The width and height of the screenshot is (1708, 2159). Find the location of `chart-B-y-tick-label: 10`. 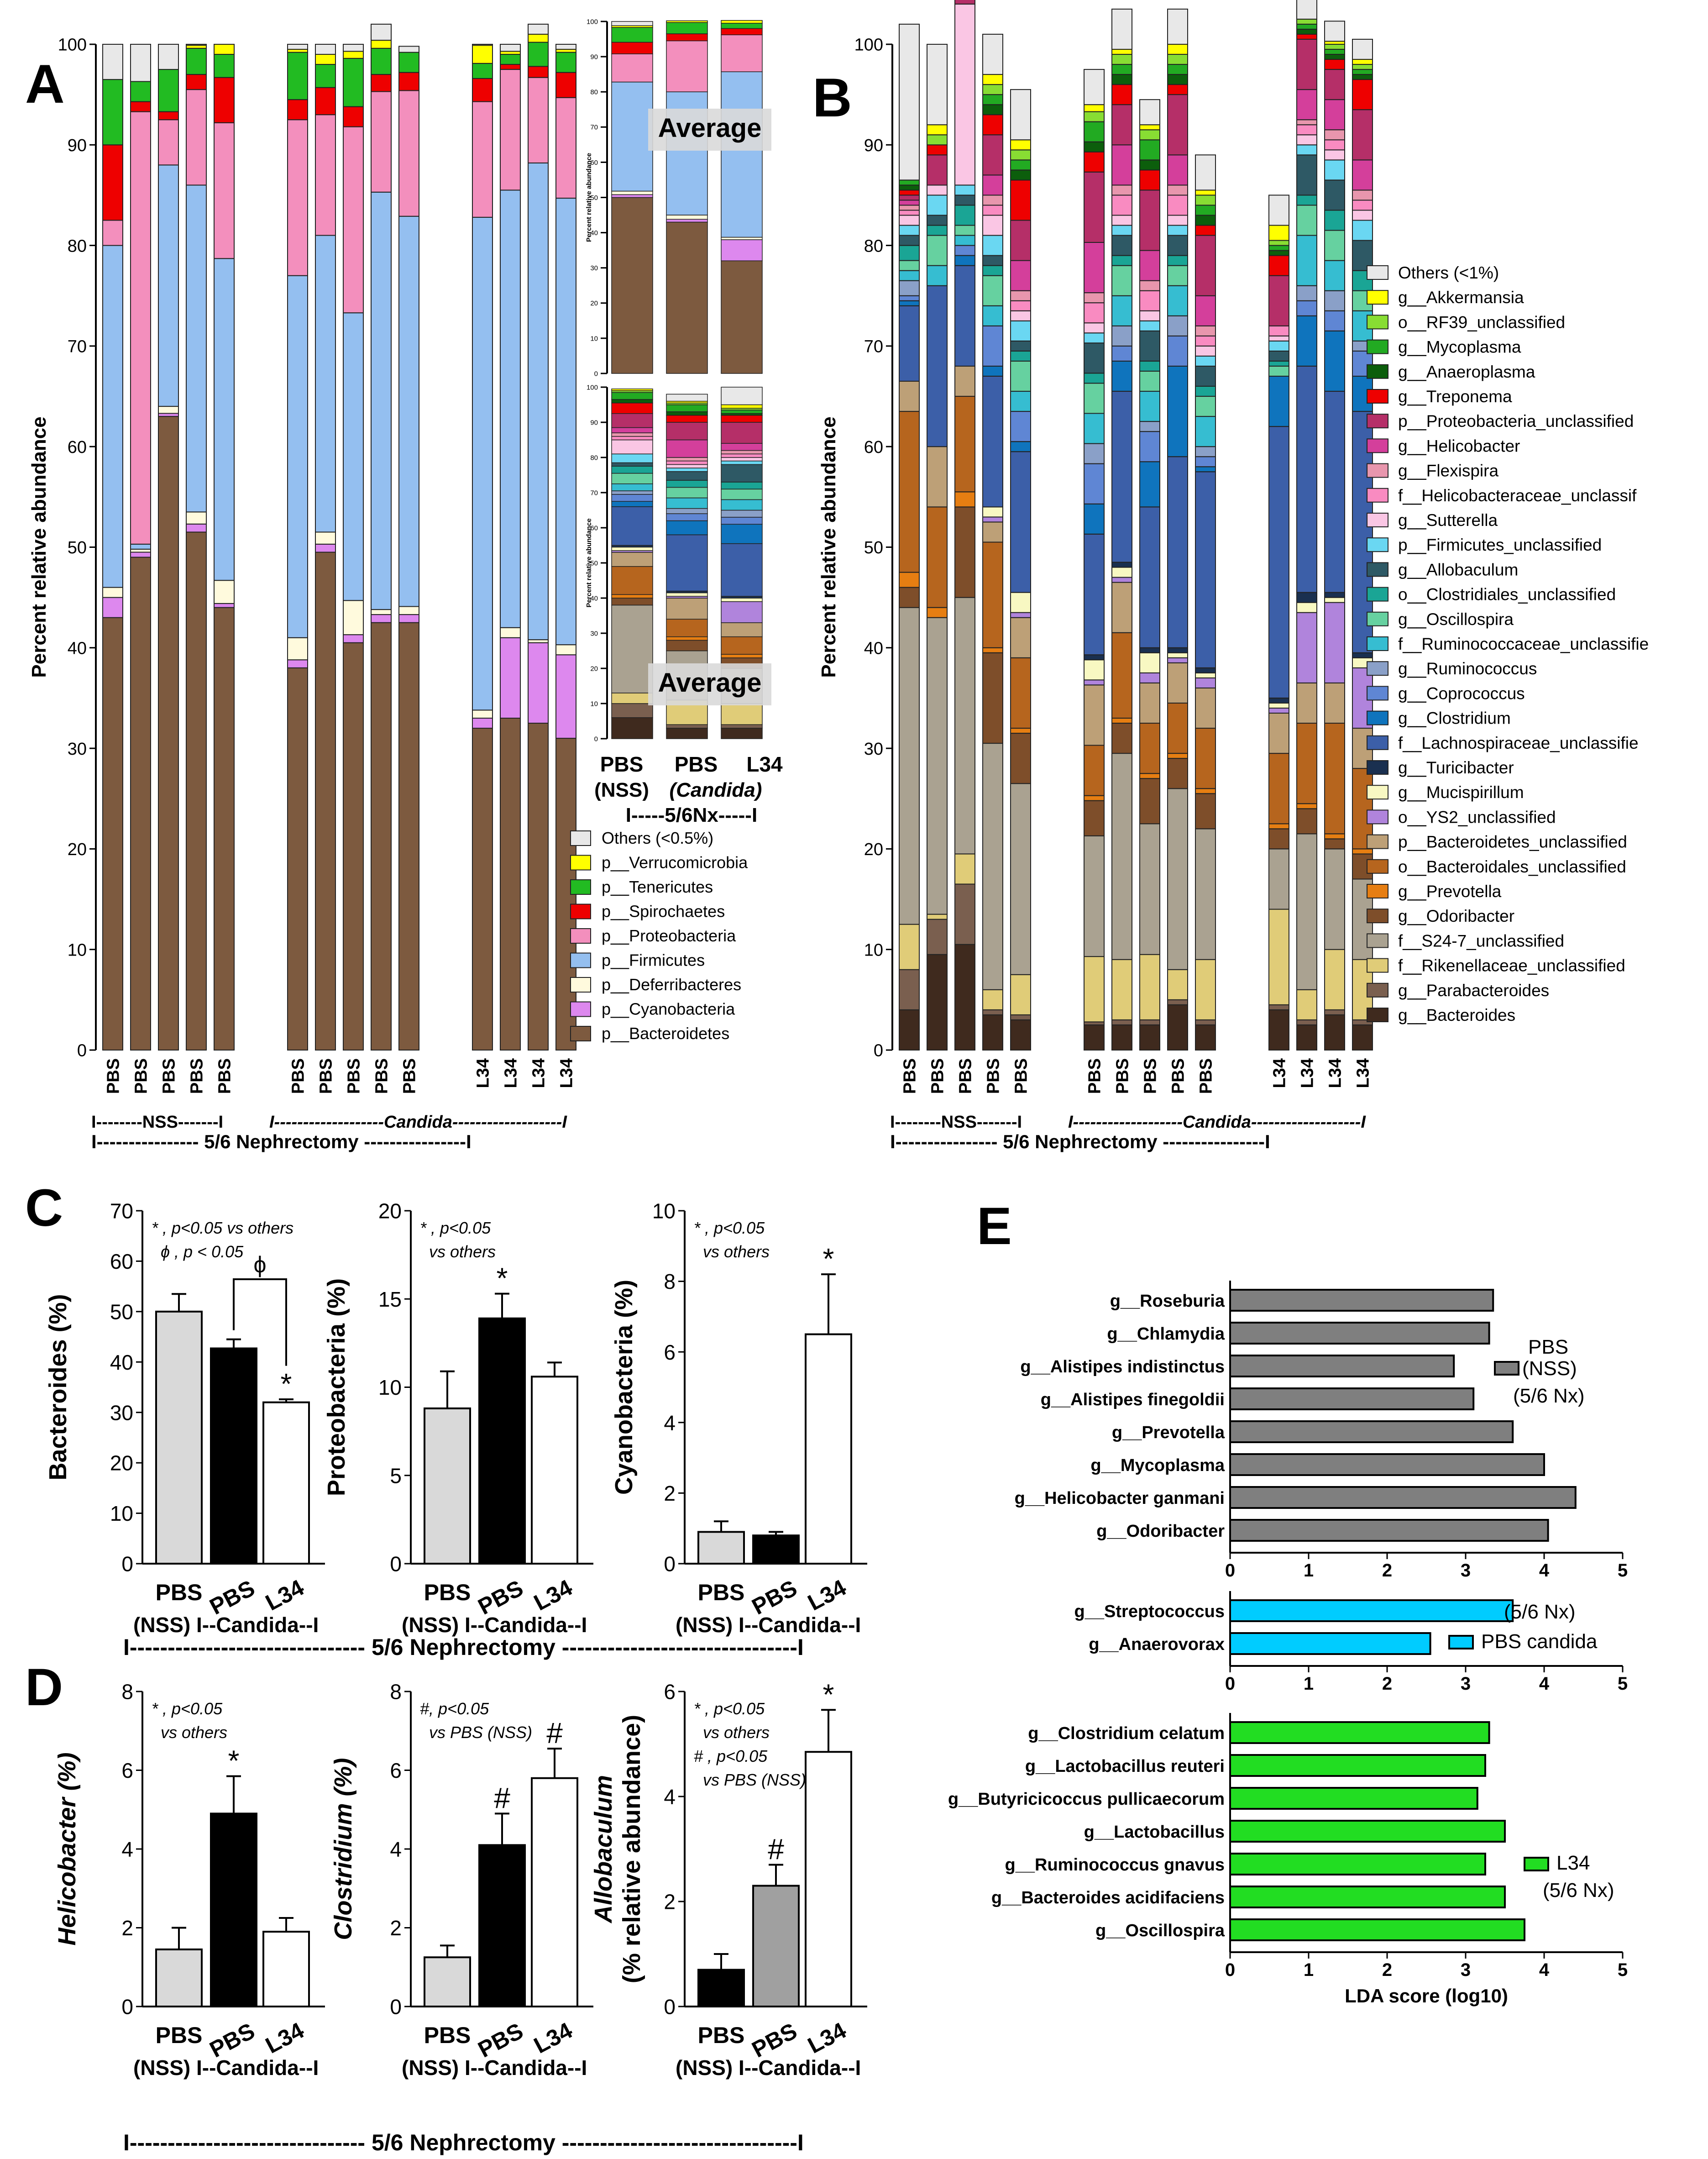

chart-B-y-tick-label: 10 is located at coordinates (873, 950).